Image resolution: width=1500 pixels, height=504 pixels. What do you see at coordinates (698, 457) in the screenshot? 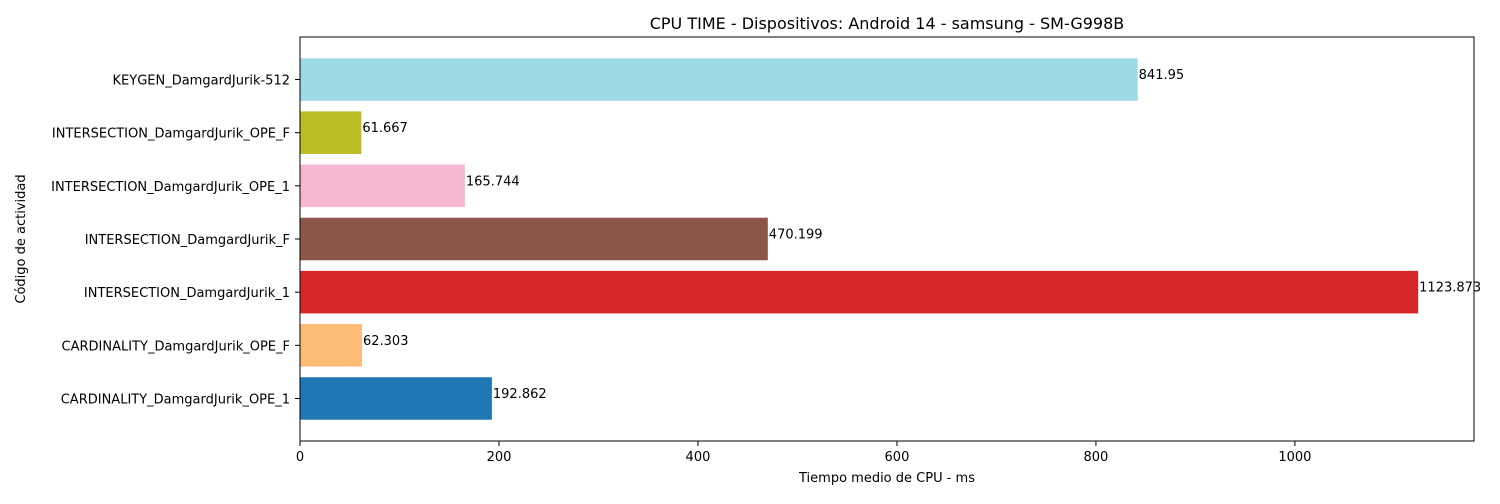
I see `x-tick-label-2: 400` at bounding box center [698, 457].